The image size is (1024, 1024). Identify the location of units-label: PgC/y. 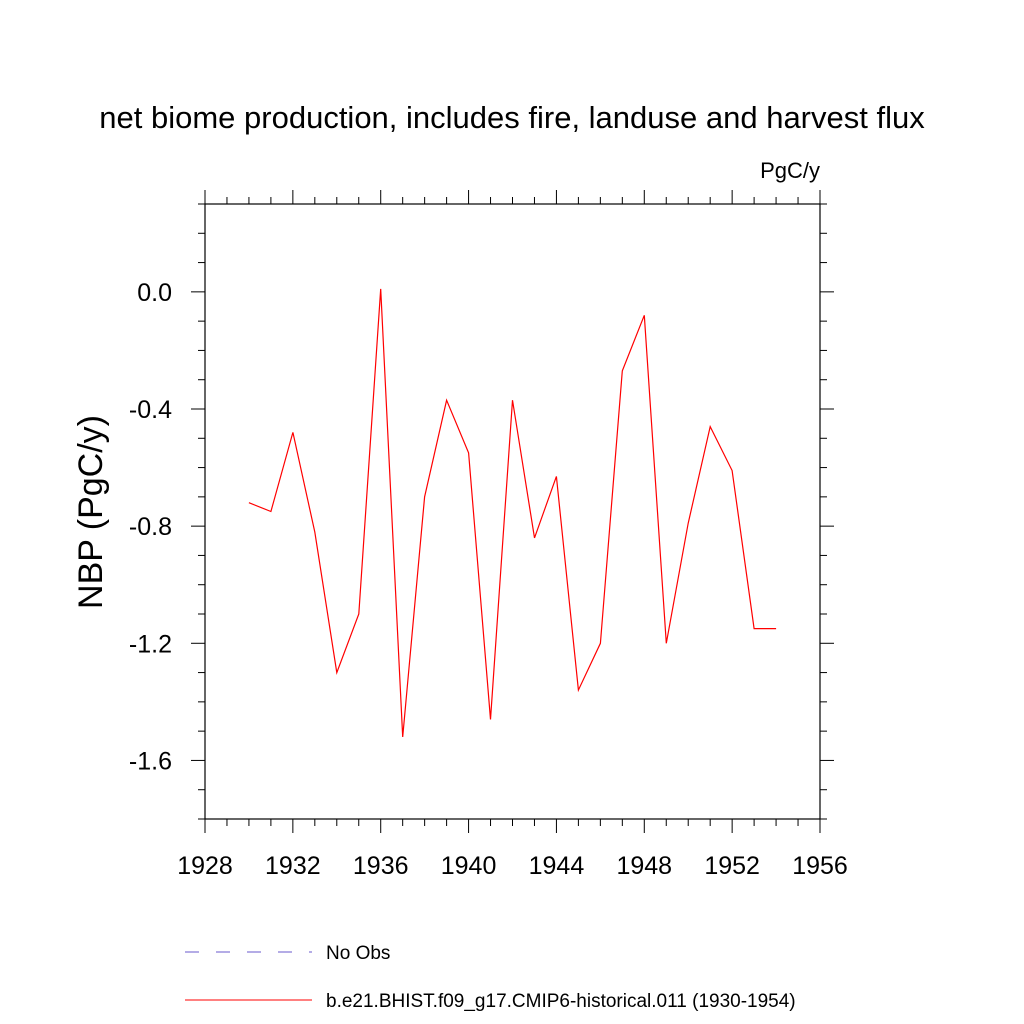
(790, 170).